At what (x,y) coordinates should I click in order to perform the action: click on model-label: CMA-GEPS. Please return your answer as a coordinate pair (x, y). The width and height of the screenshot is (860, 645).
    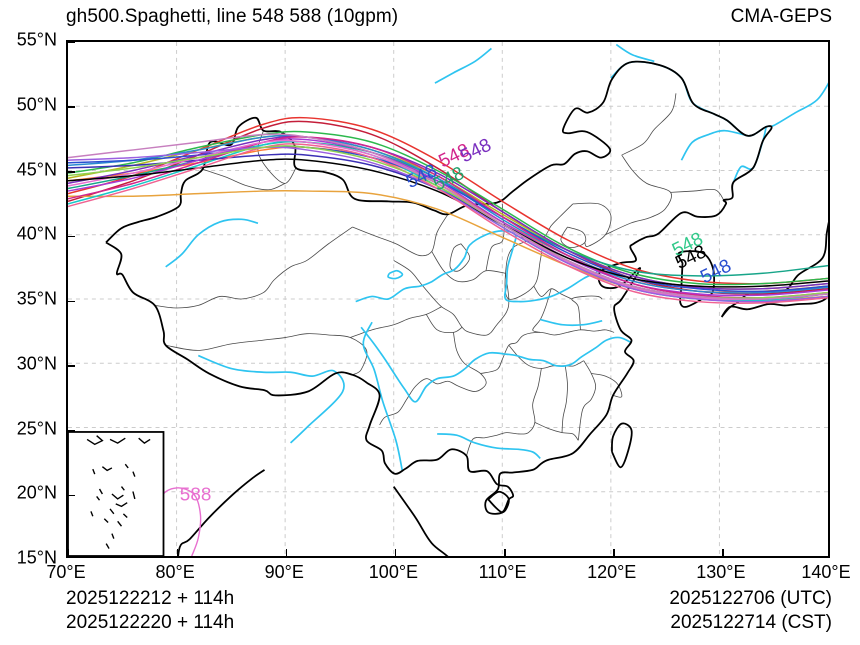
    Looking at the image, I should click on (781, 16).